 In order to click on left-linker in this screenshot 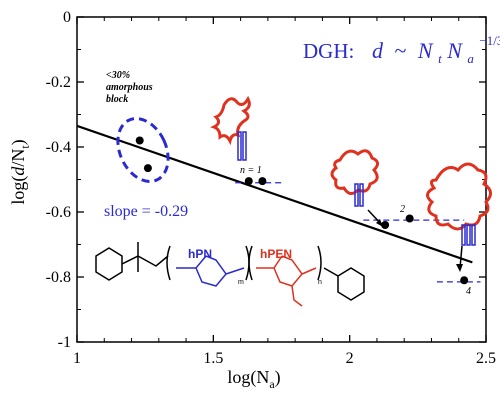, I will do `click(145, 257)`.